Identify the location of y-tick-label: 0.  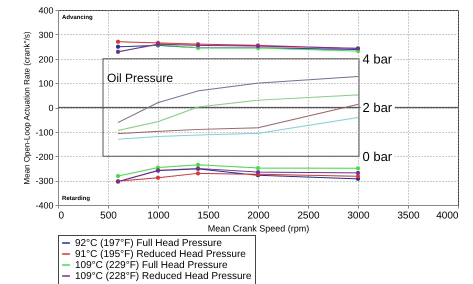
(51, 108).